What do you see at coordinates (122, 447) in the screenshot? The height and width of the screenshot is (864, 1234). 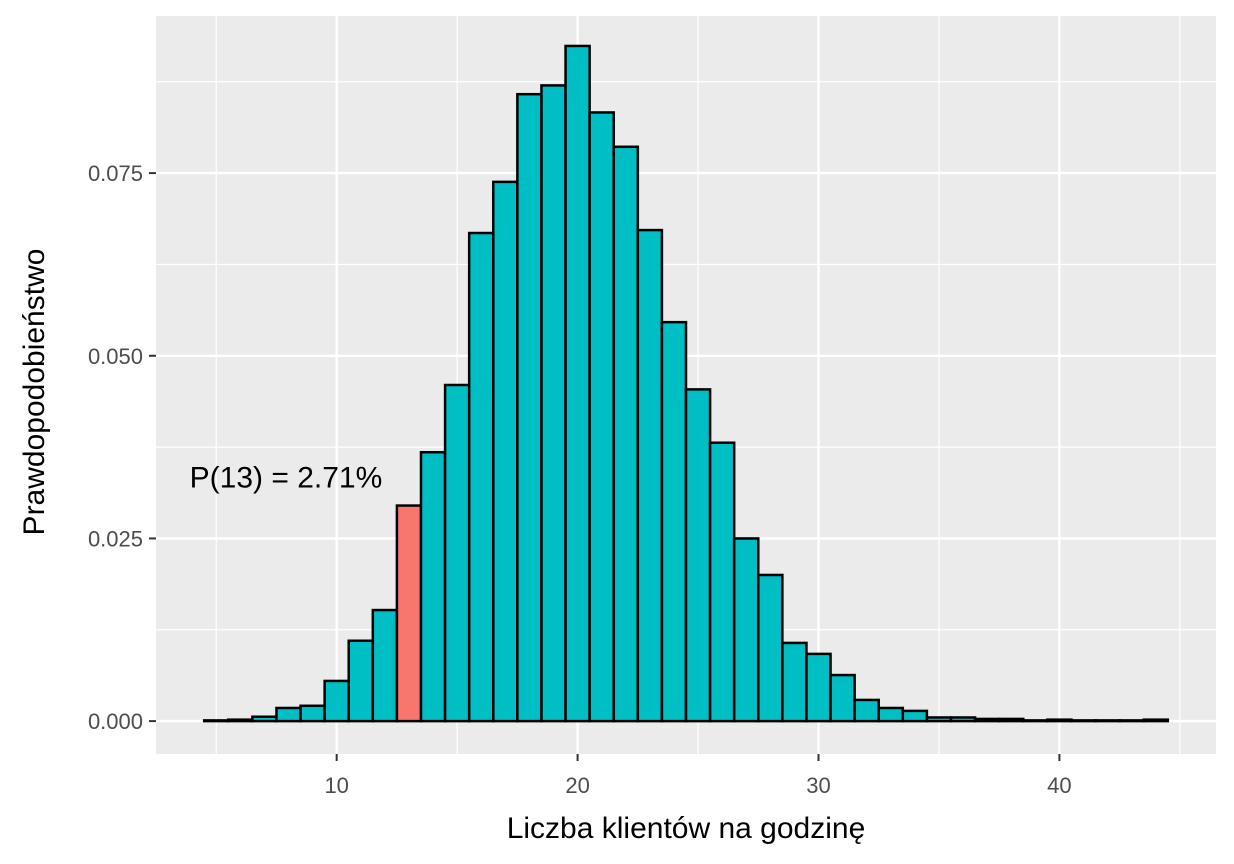 I see `y-axis: 0.000 0.025 0.050 0.075` at bounding box center [122, 447].